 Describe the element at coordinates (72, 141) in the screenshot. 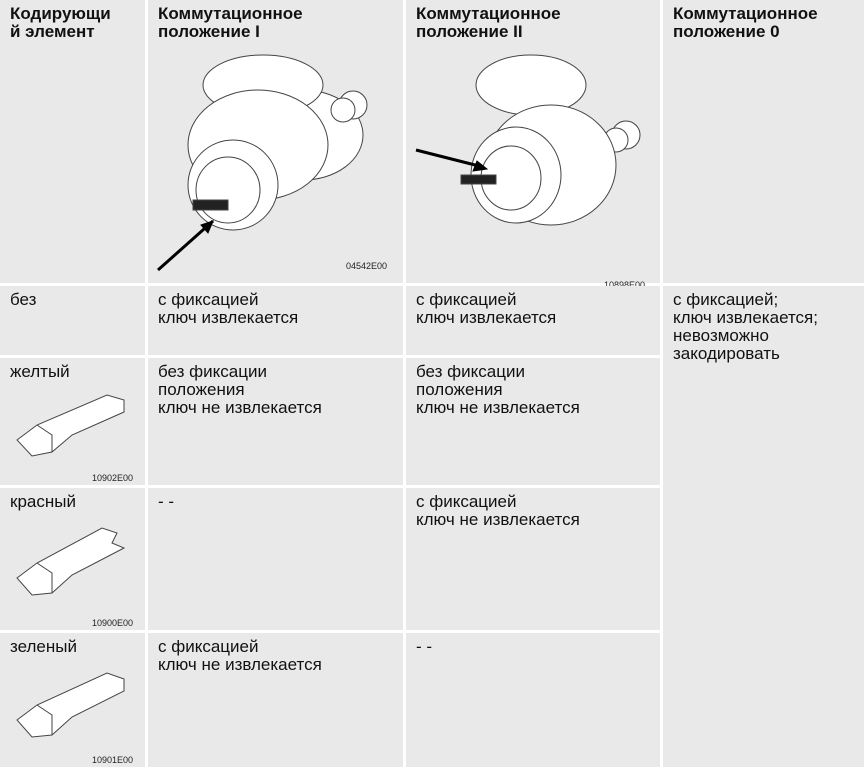

I see `header-cell: Кодирующи й элемент` at that location.